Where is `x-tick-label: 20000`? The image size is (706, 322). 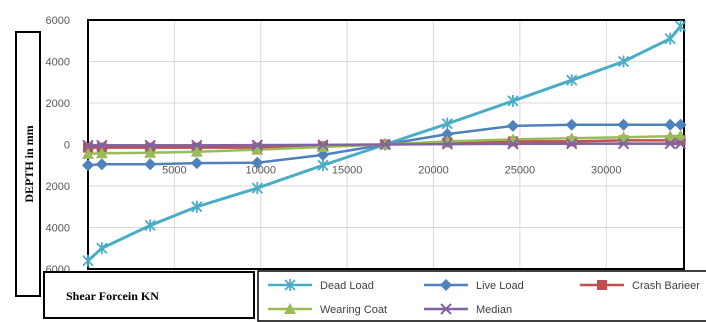
x-tick-label: 20000 is located at coordinates (433, 171).